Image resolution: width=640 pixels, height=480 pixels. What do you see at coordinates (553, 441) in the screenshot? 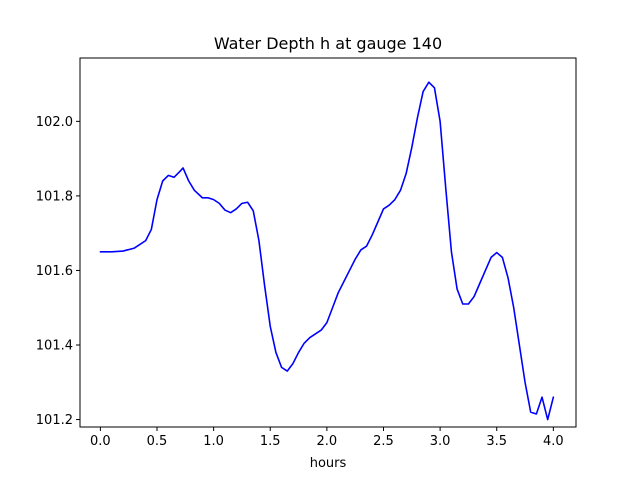
I see `x-tick-label: 4.0` at bounding box center [553, 441].